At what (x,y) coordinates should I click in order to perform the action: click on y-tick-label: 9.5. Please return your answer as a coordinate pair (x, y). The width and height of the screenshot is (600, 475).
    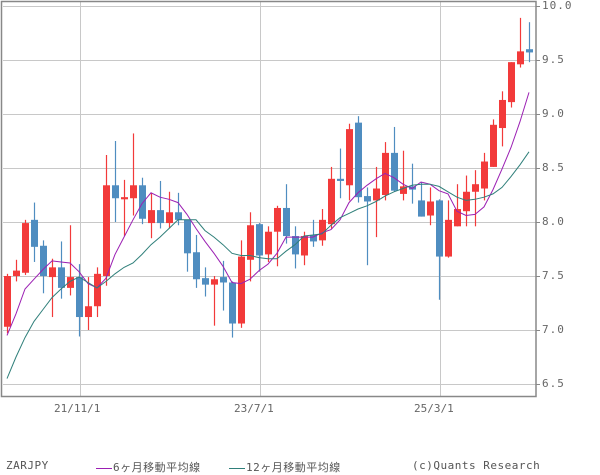
    Looking at the image, I should click on (553, 59).